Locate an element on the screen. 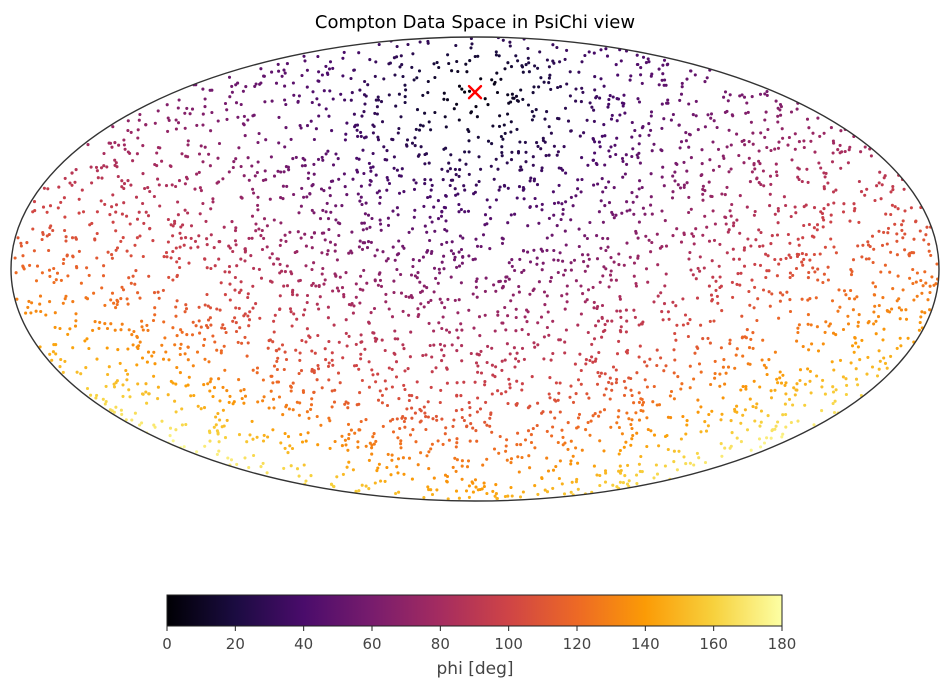  chart-title: Compton Data Space in PsiChi view is located at coordinates (475, 22).